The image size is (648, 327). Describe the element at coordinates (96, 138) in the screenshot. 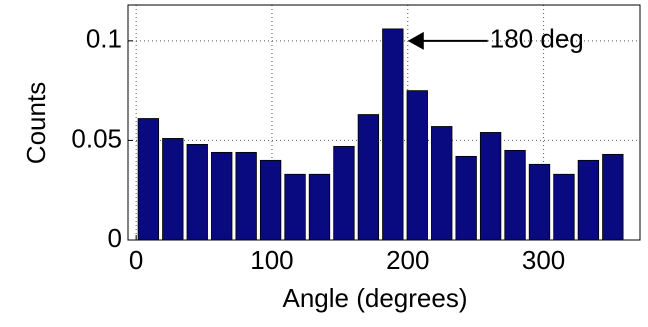

I see `y-tick-label: 0.05` at that location.